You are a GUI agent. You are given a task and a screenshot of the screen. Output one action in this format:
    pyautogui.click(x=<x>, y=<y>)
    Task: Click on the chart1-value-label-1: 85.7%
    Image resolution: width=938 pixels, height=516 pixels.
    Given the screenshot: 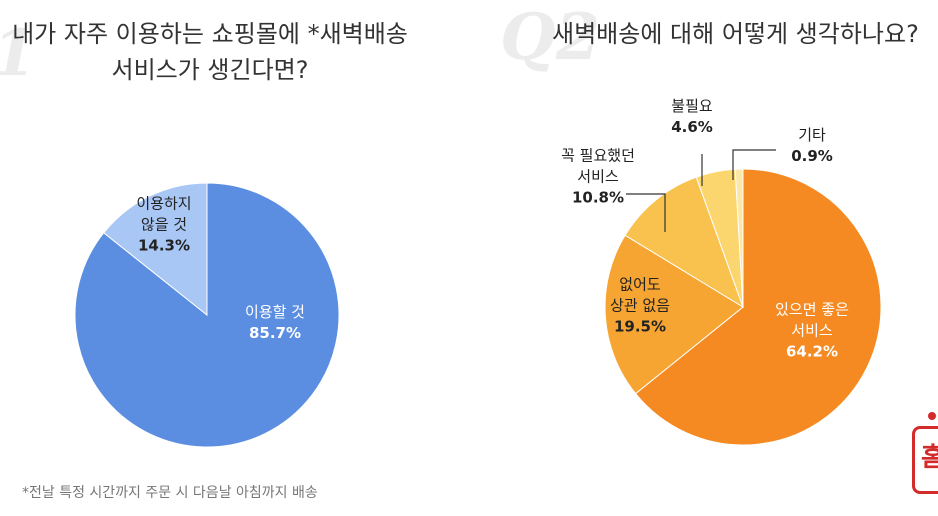 What is the action you would take?
    pyautogui.click(x=275, y=333)
    